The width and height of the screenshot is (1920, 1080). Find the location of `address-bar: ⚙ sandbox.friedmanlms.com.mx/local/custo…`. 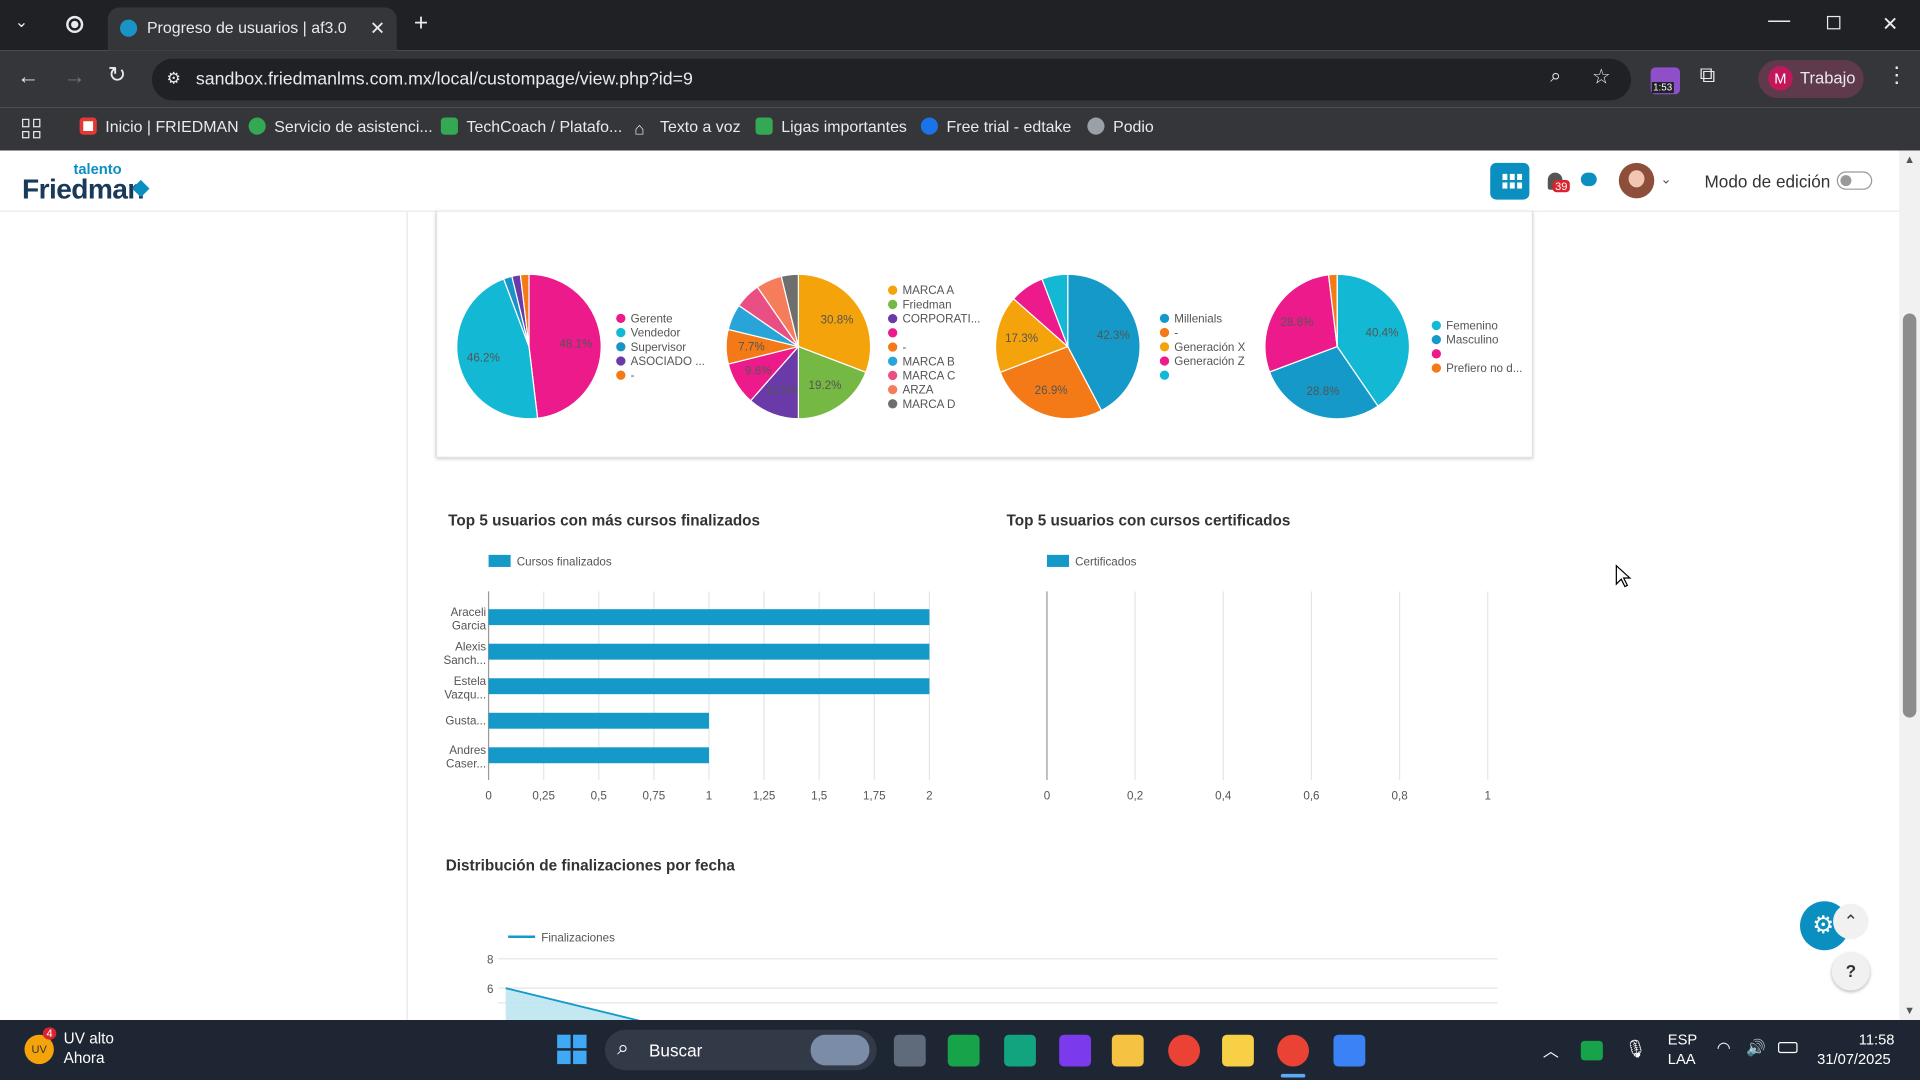

address-bar: ⚙ sandbox.friedmanlms.com.mx/local/custo… is located at coordinates (891, 79).